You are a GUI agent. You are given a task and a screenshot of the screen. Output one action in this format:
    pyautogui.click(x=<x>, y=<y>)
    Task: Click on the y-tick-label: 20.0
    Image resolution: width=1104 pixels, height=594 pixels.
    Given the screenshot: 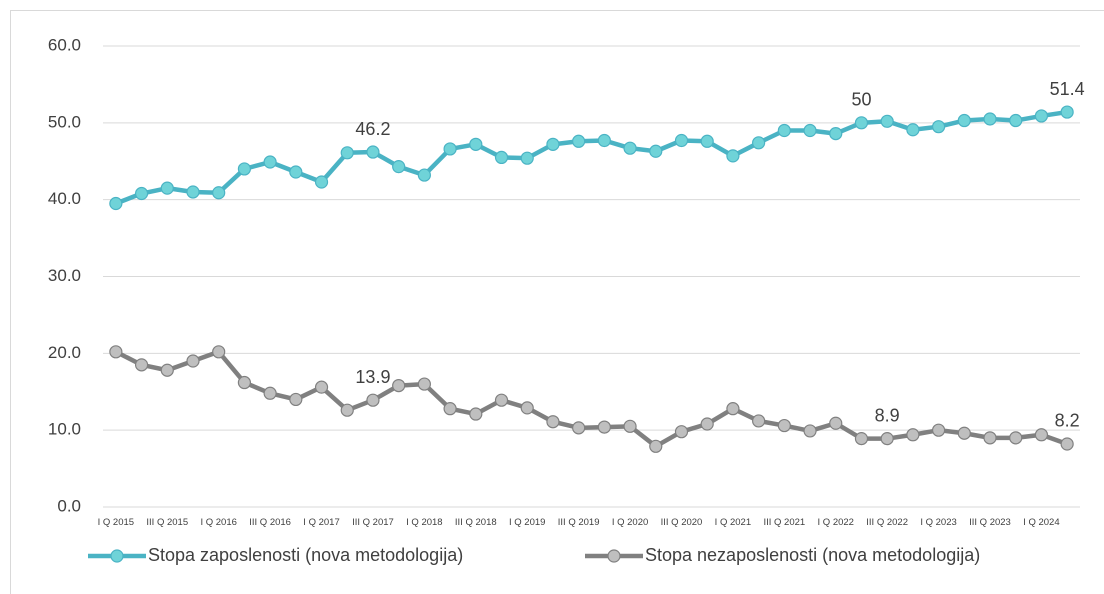 What is the action you would take?
    pyautogui.click(x=64, y=352)
    